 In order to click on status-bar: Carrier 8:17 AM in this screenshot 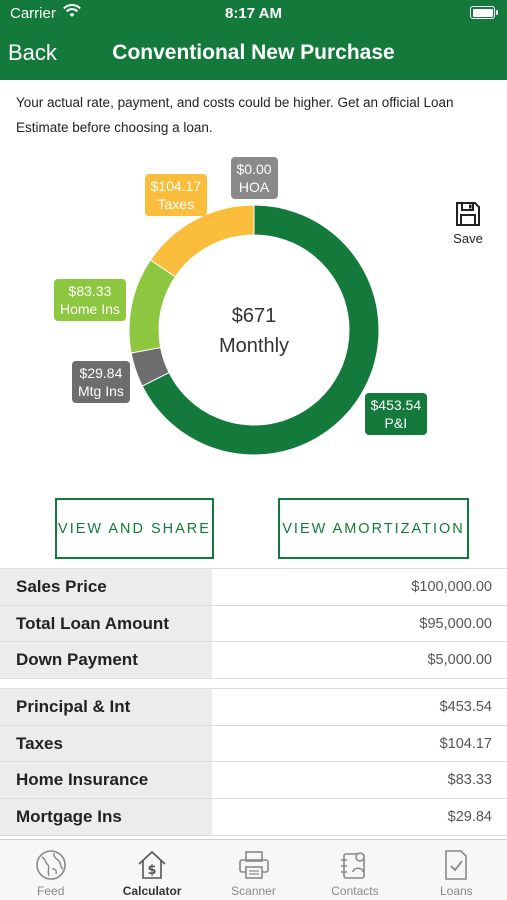, I will do `click(253, 14)`.